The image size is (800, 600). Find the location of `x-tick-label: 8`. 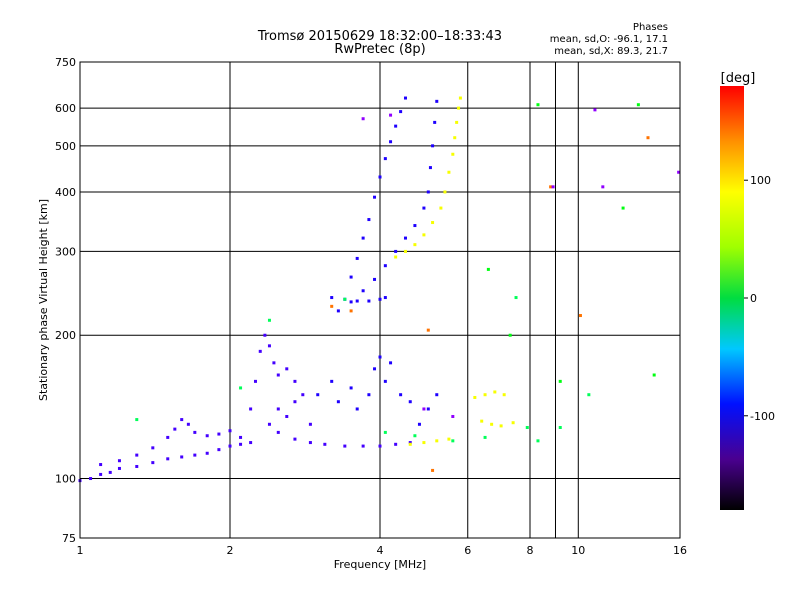

x-tick-label: 8 is located at coordinates (530, 550).